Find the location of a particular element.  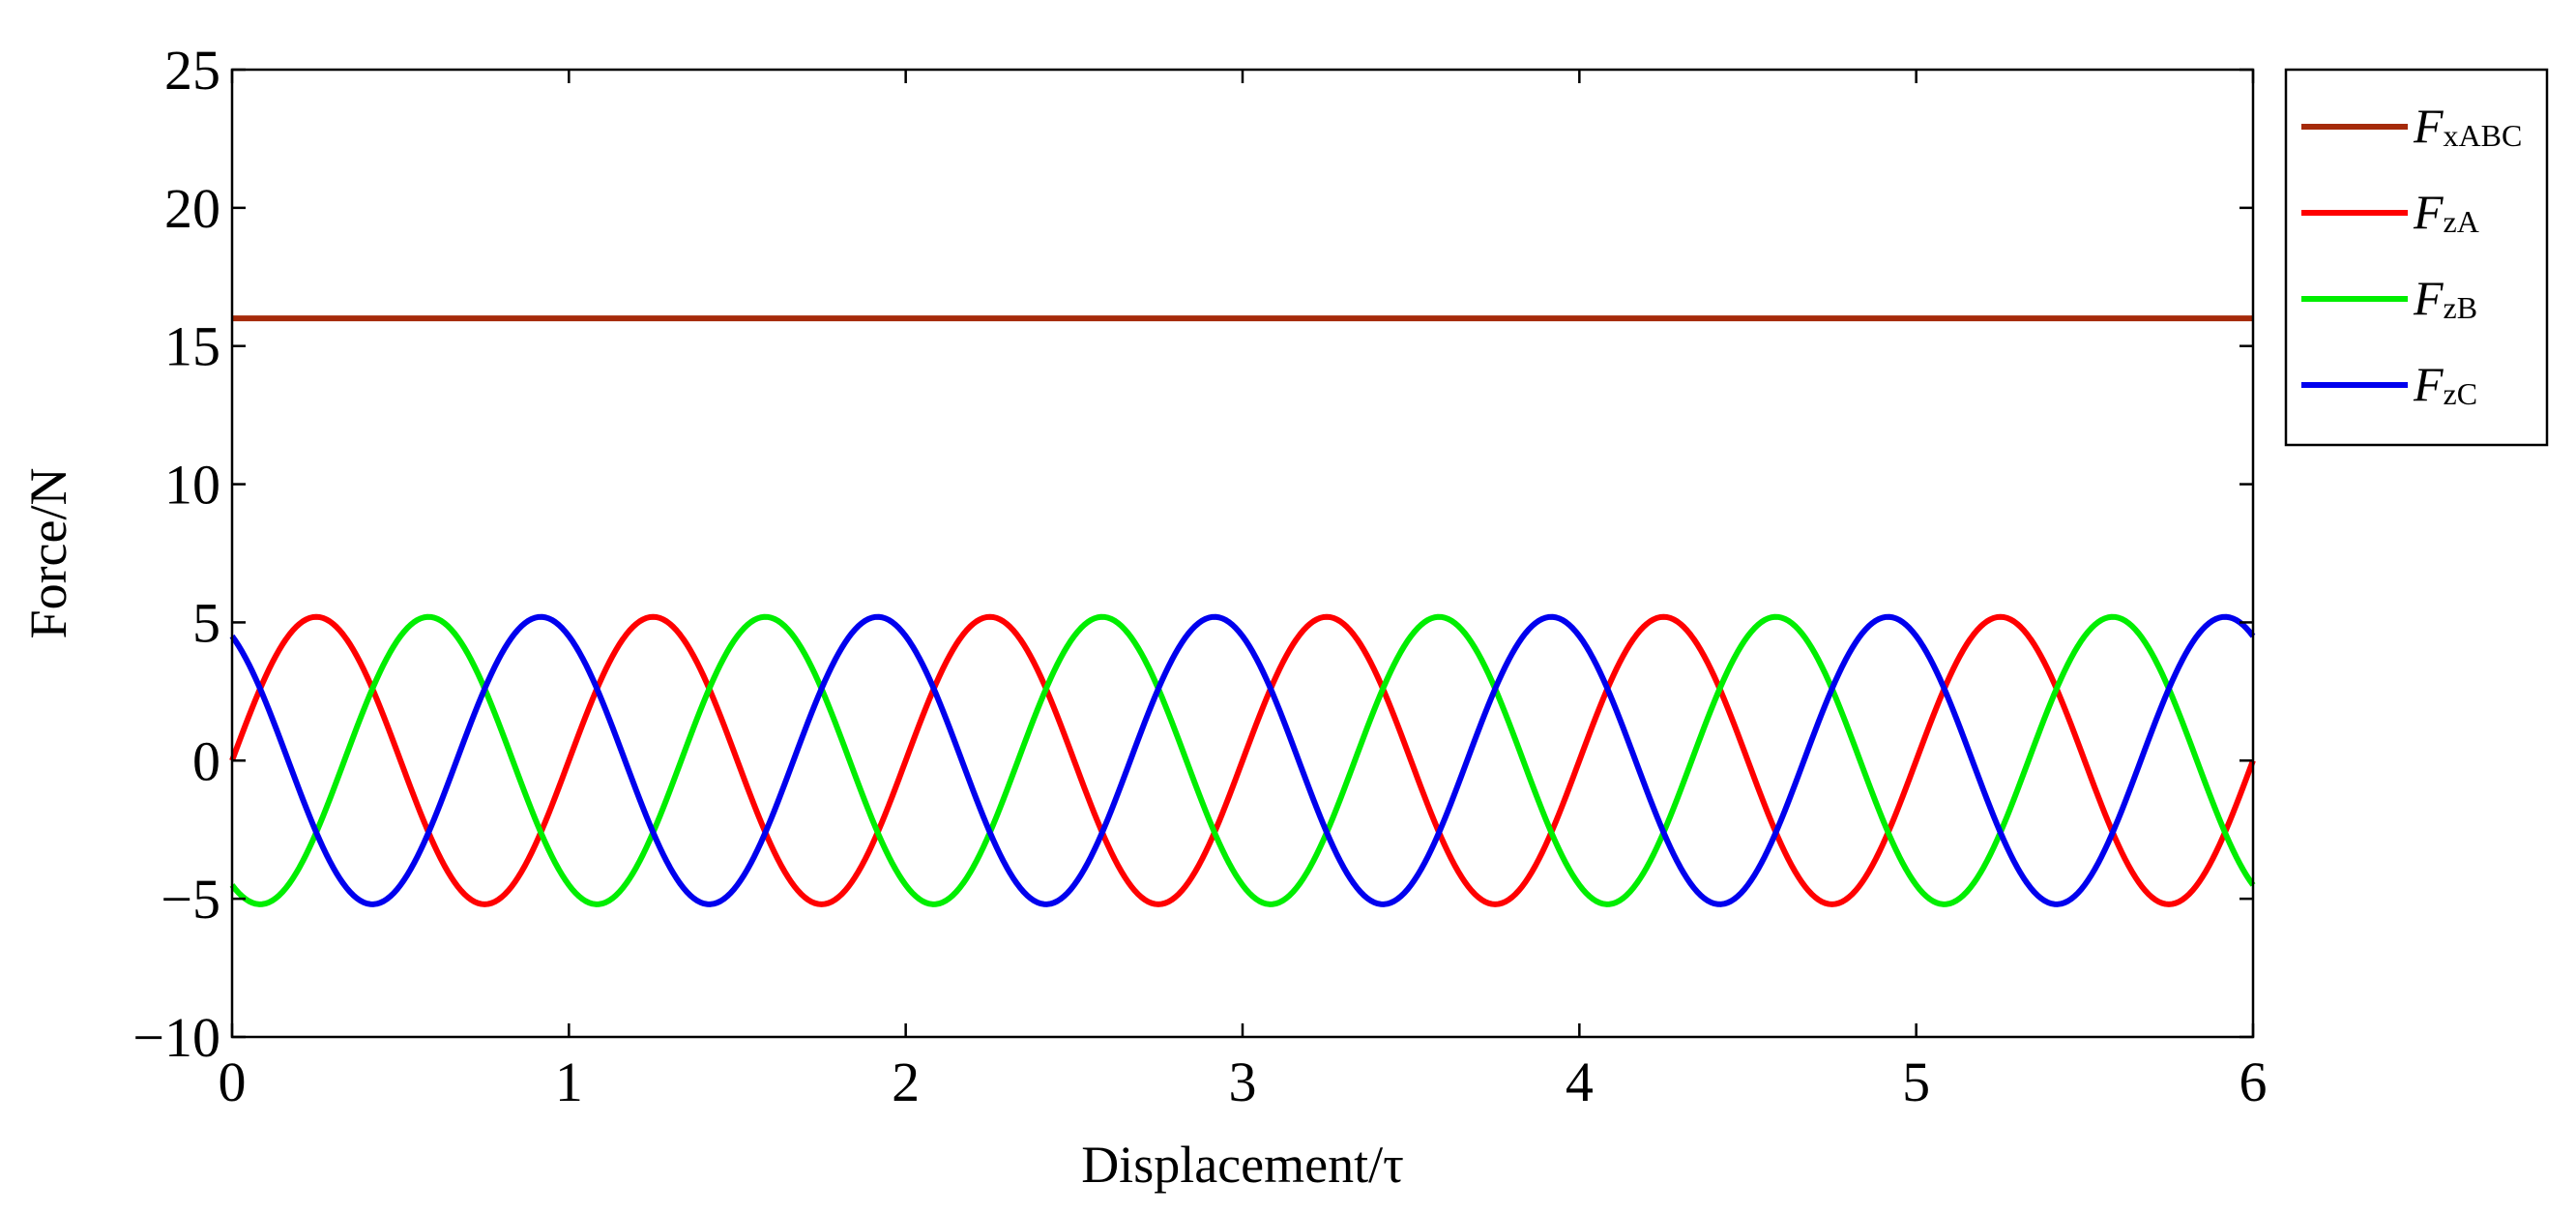

y-tick-label: −10 is located at coordinates (176, 1037).